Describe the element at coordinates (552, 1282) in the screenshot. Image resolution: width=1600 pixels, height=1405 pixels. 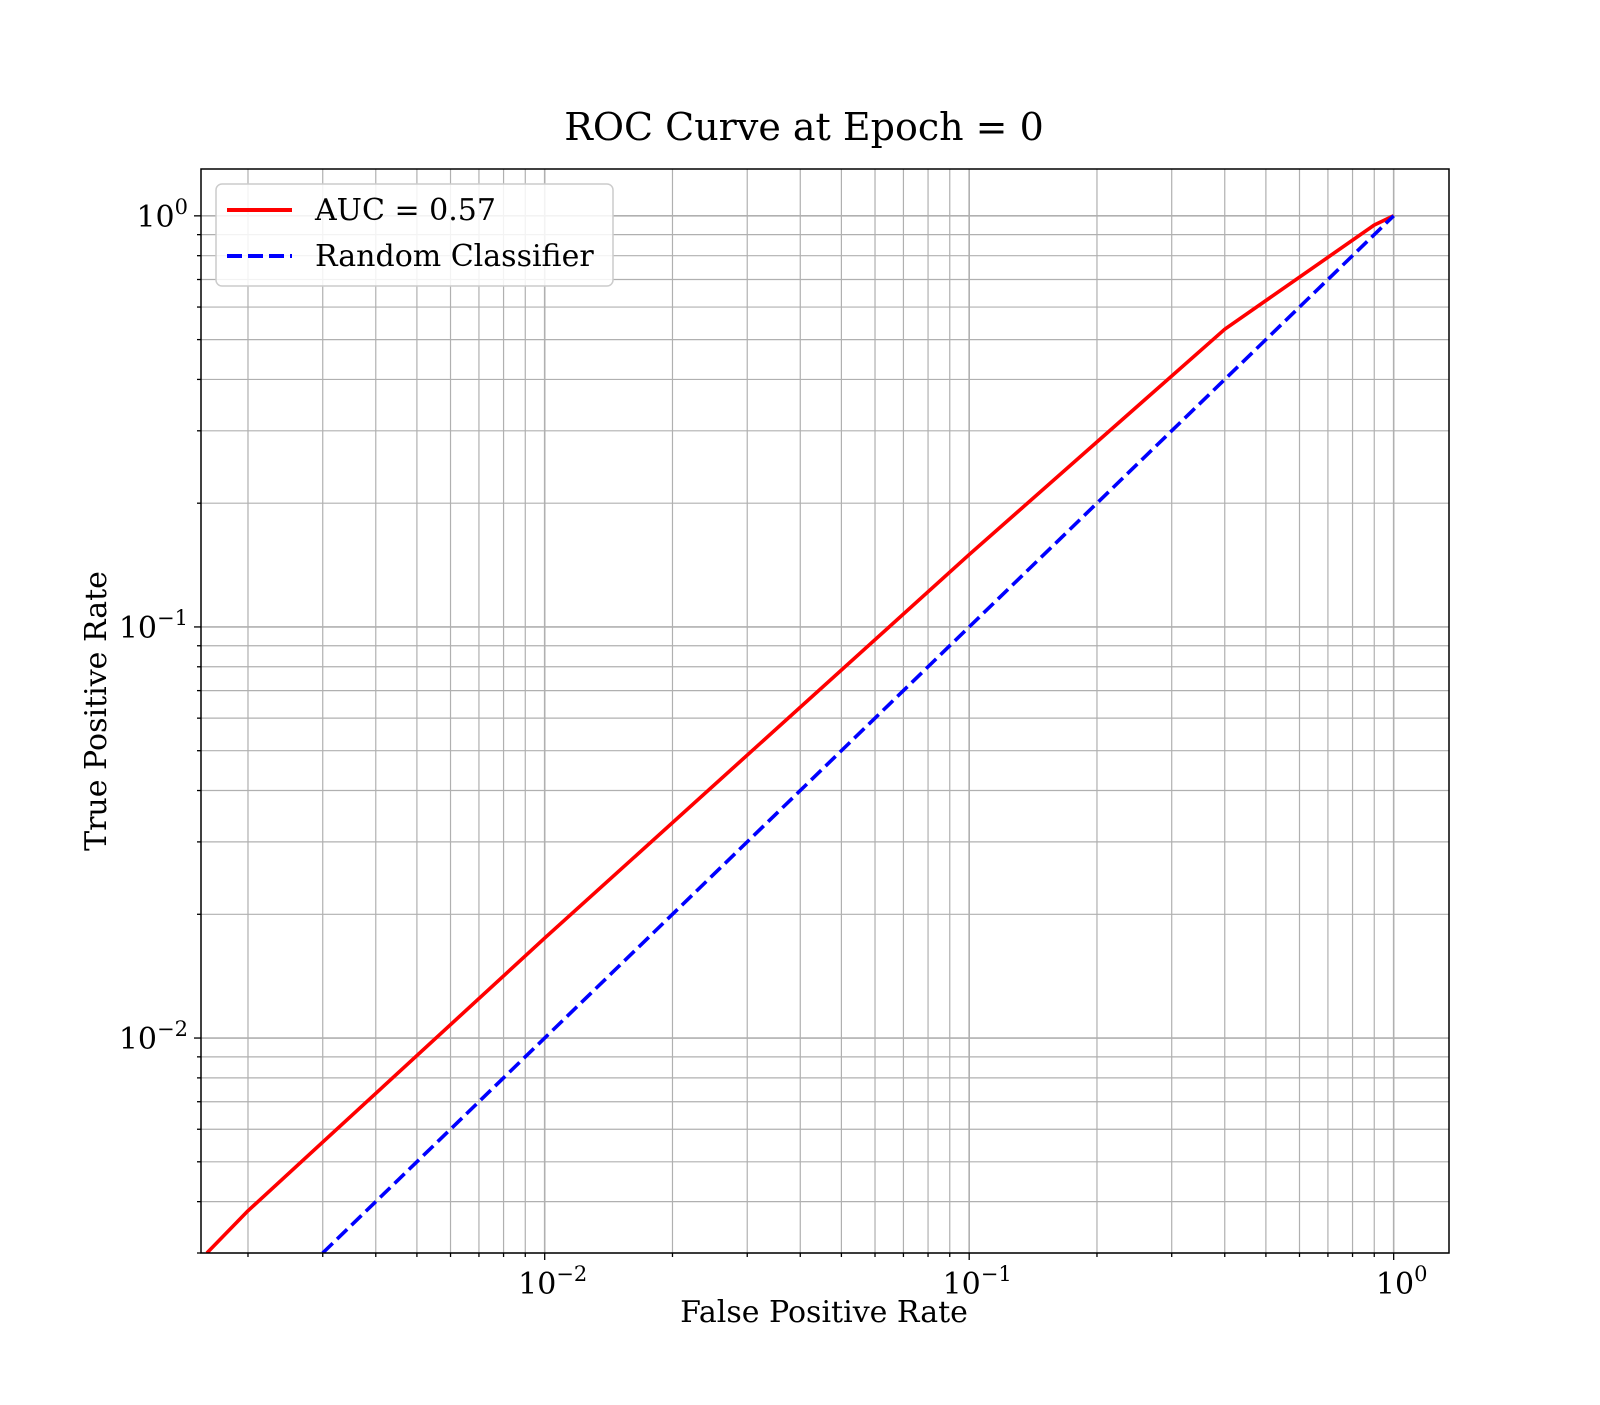
I see `x-tick-label: 10⁻²` at that location.